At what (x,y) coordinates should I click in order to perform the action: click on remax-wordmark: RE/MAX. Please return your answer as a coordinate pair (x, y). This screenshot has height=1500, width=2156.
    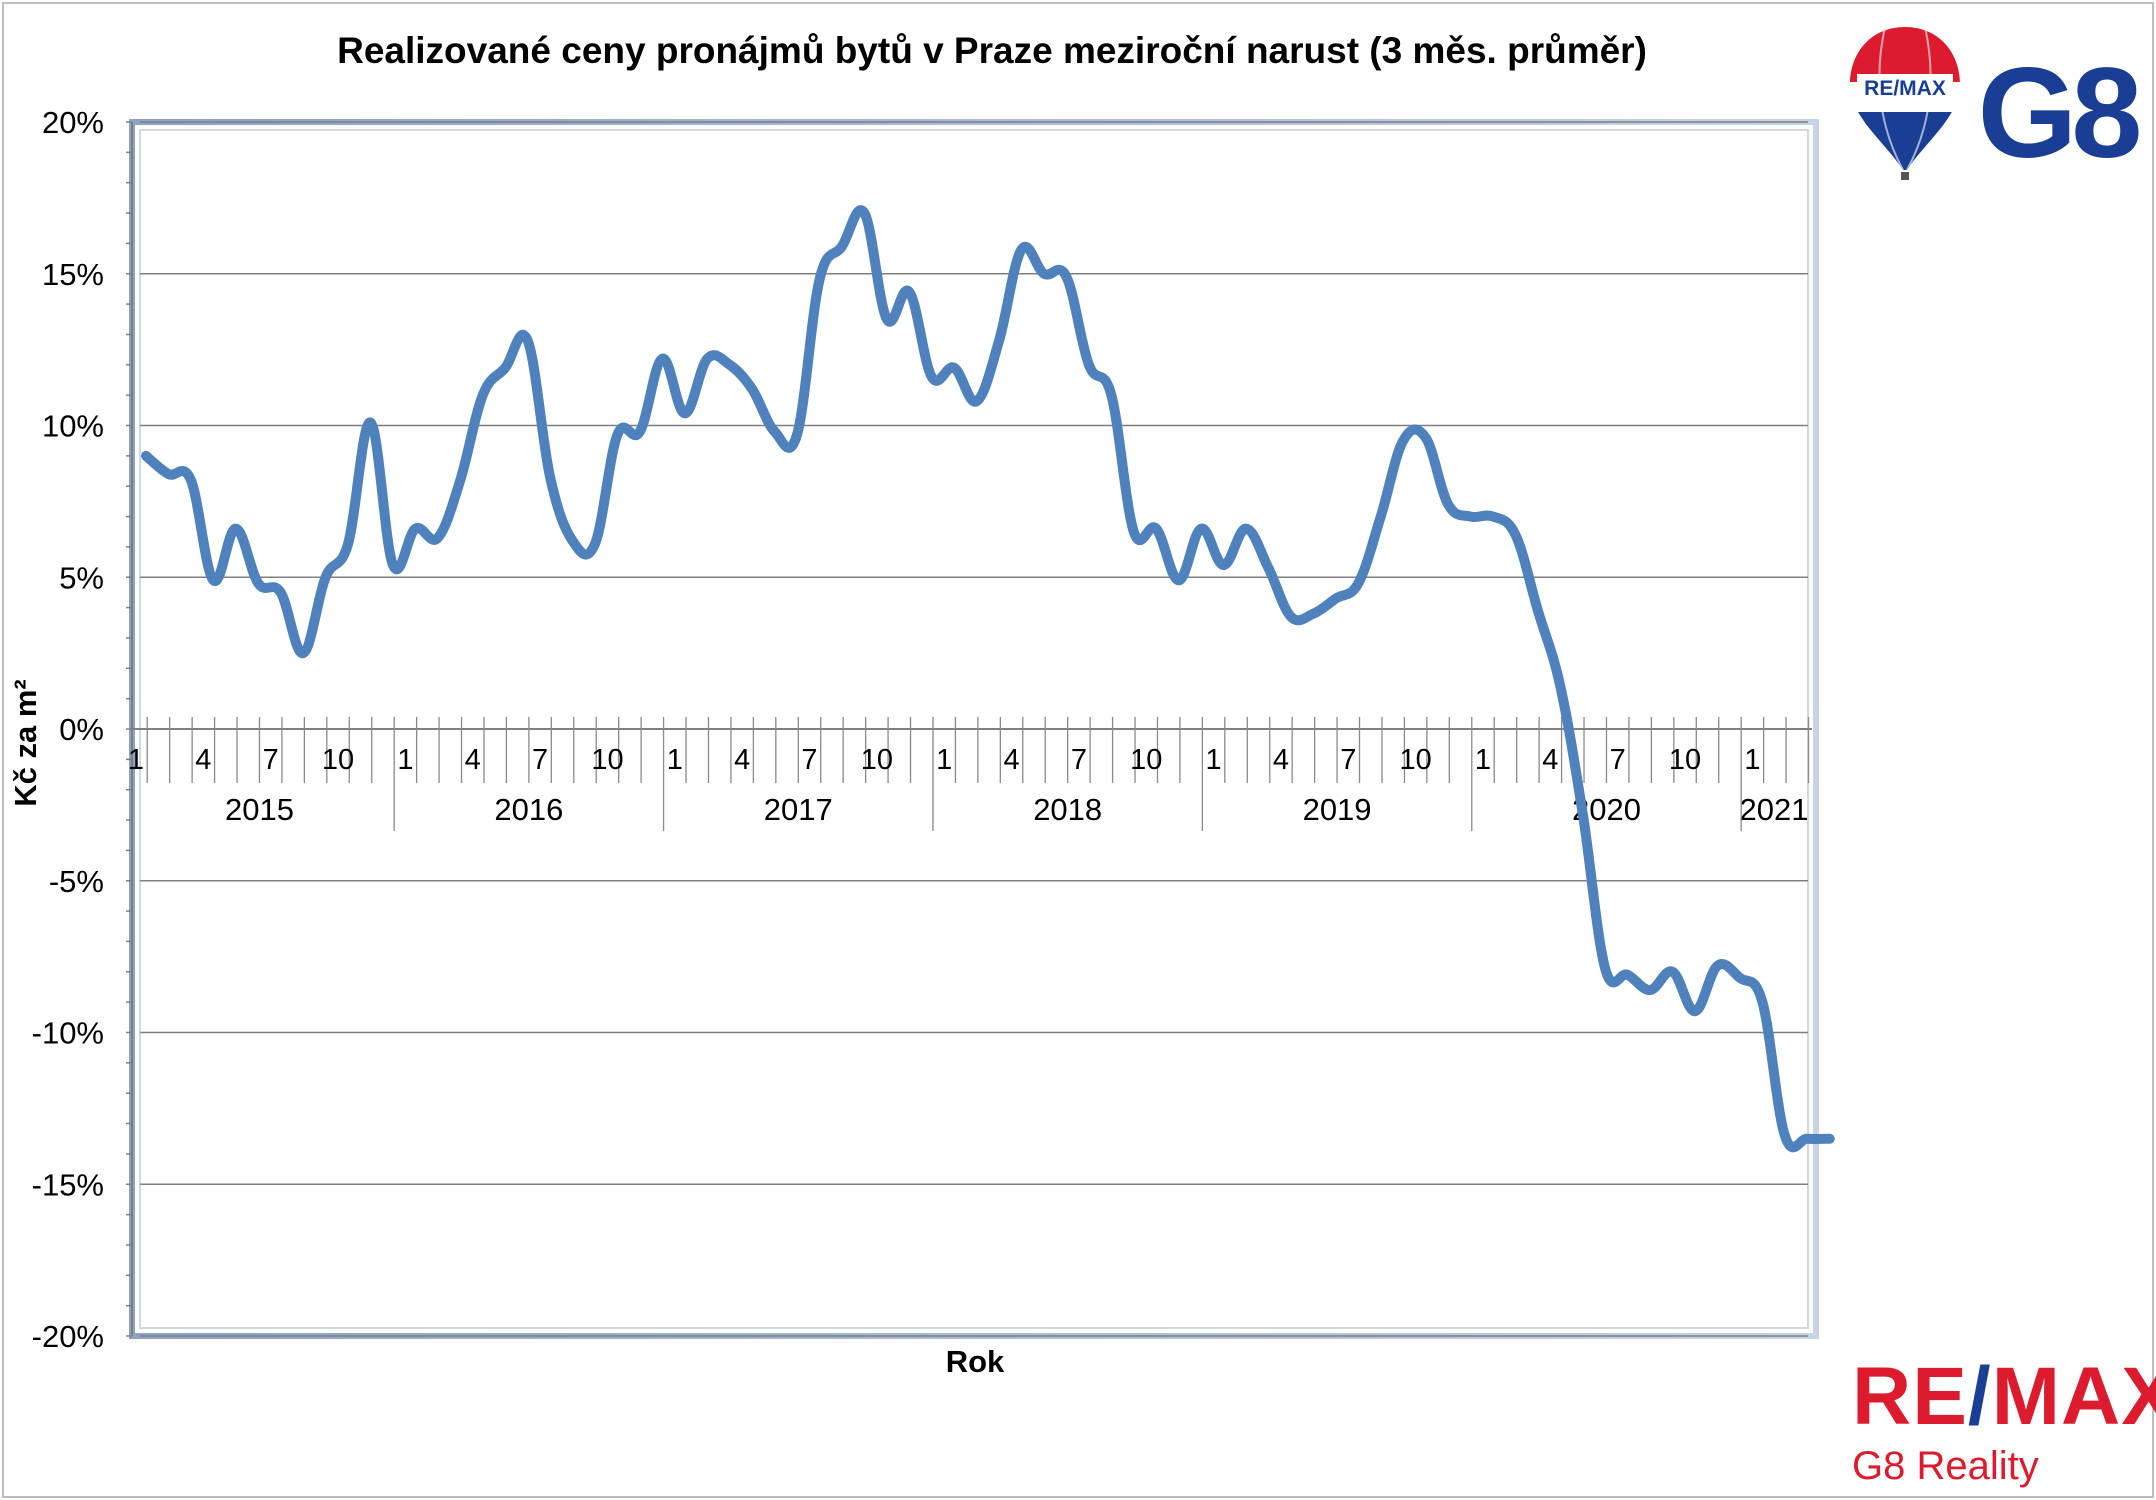
    Looking at the image, I should click on (2004, 1397).